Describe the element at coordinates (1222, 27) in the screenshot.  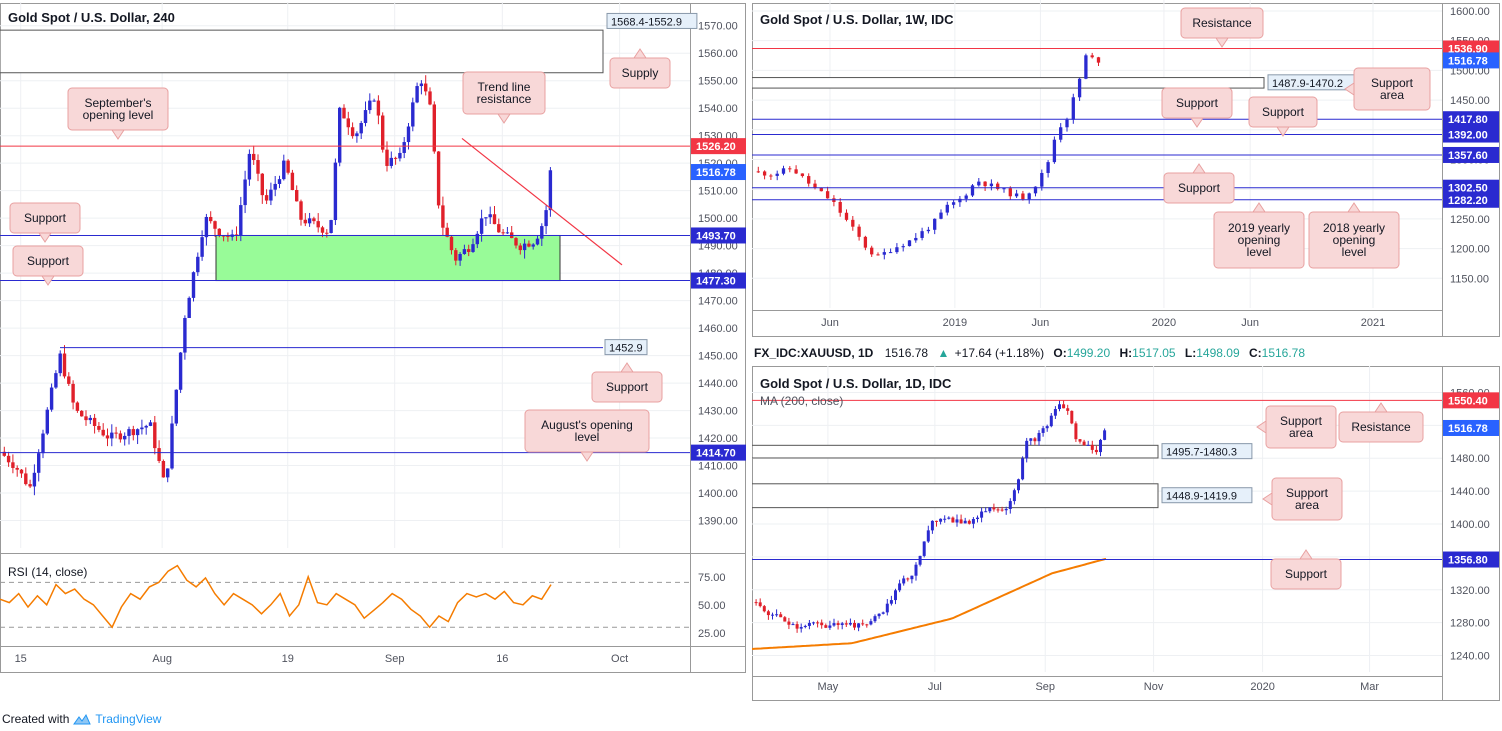
I see `w1-callout: Resistance` at that location.